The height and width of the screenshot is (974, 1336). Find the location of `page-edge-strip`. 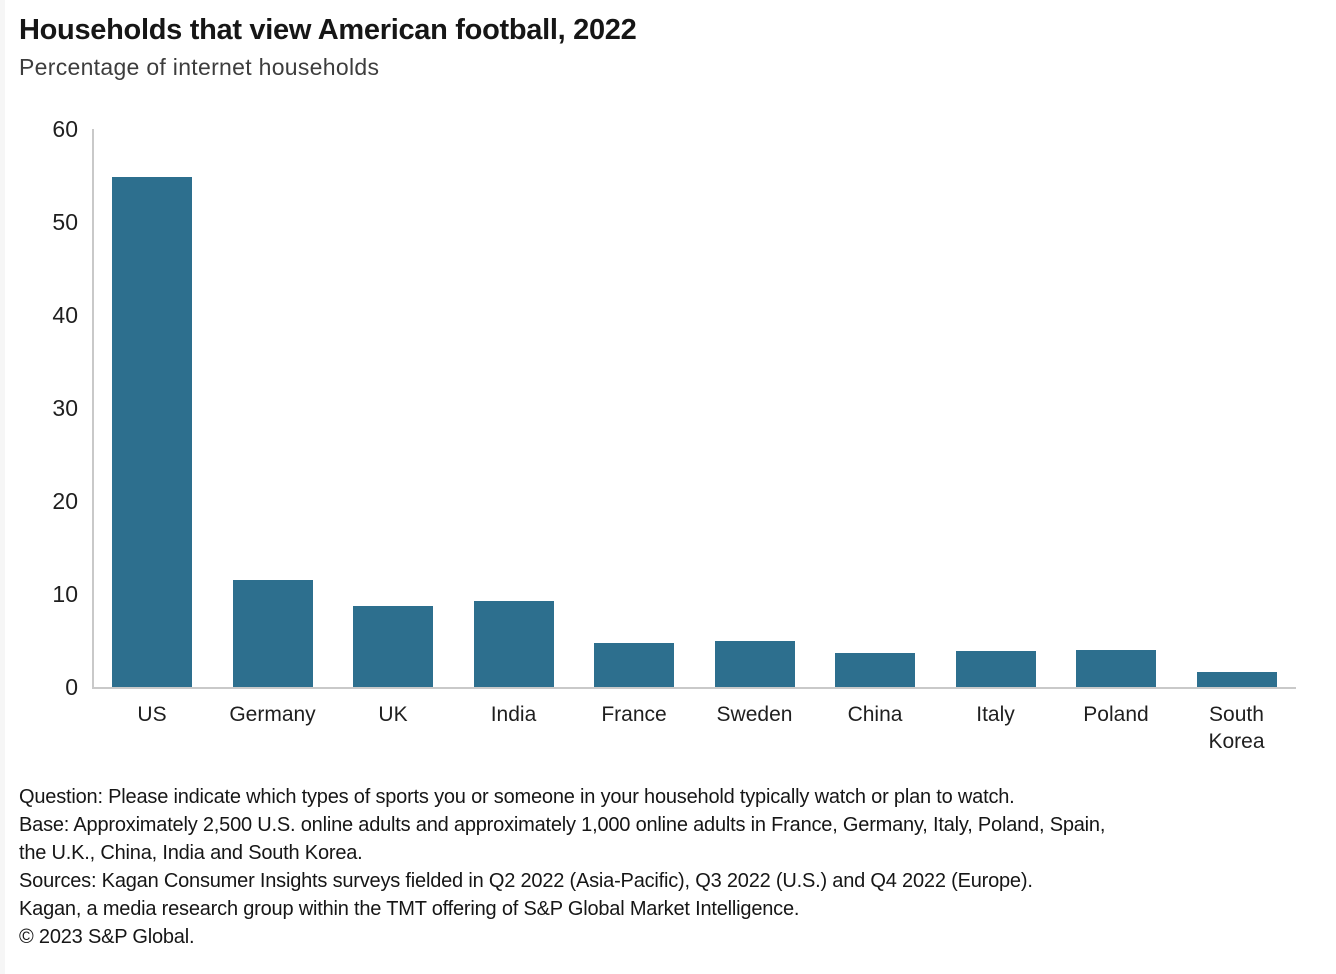

page-edge-strip is located at coordinates (2, 487).